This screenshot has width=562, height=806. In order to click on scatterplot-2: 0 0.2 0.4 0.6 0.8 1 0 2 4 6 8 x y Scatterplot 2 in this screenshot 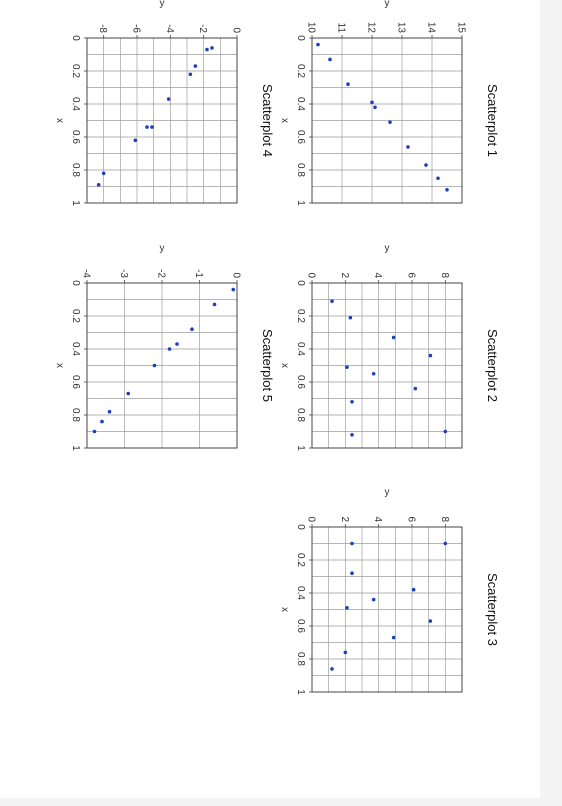, I will do `click(389, 347)`.